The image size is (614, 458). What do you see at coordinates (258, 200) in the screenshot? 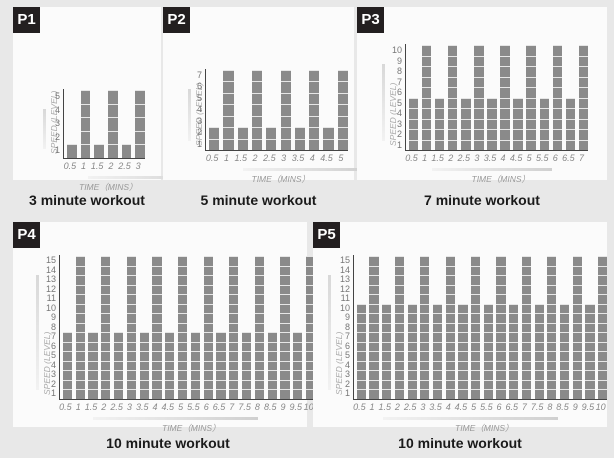
I see `caption-p2: 5 minute workout` at bounding box center [258, 200].